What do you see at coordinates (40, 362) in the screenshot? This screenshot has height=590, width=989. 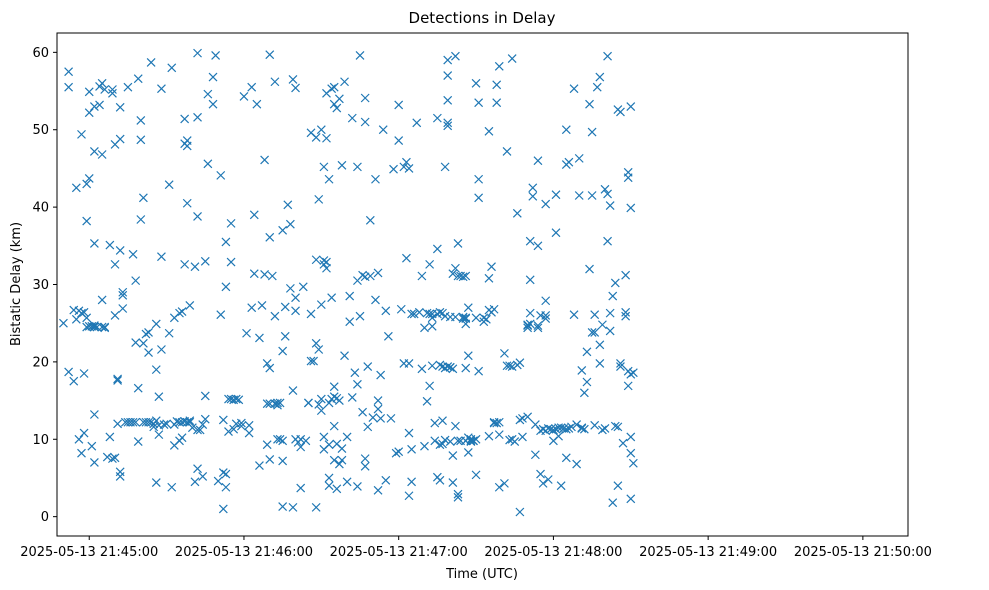 I see `y-tick-label: 20` at bounding box center [40, 362].